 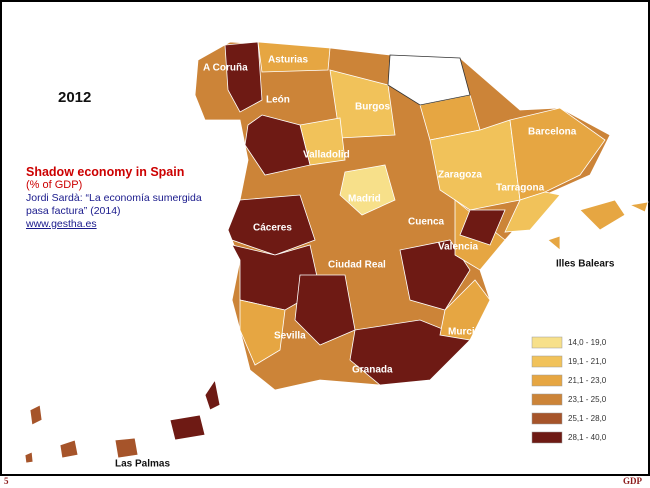 I want to click on footer-tag: GDP, so click(x=632, y=481).